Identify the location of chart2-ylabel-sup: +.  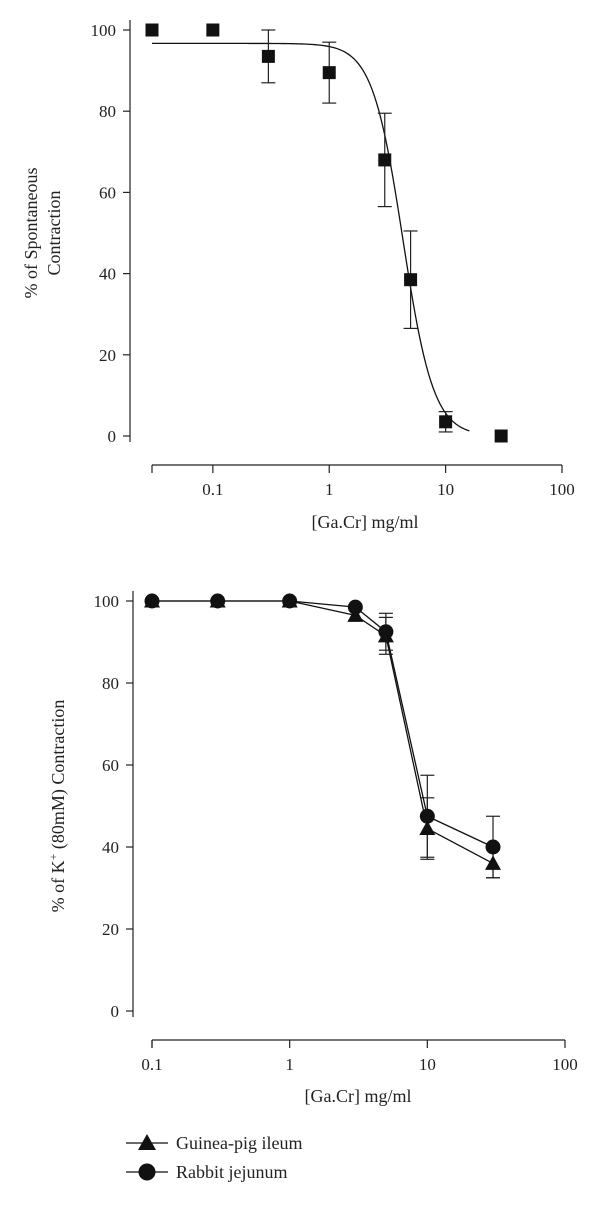
(53, 856).